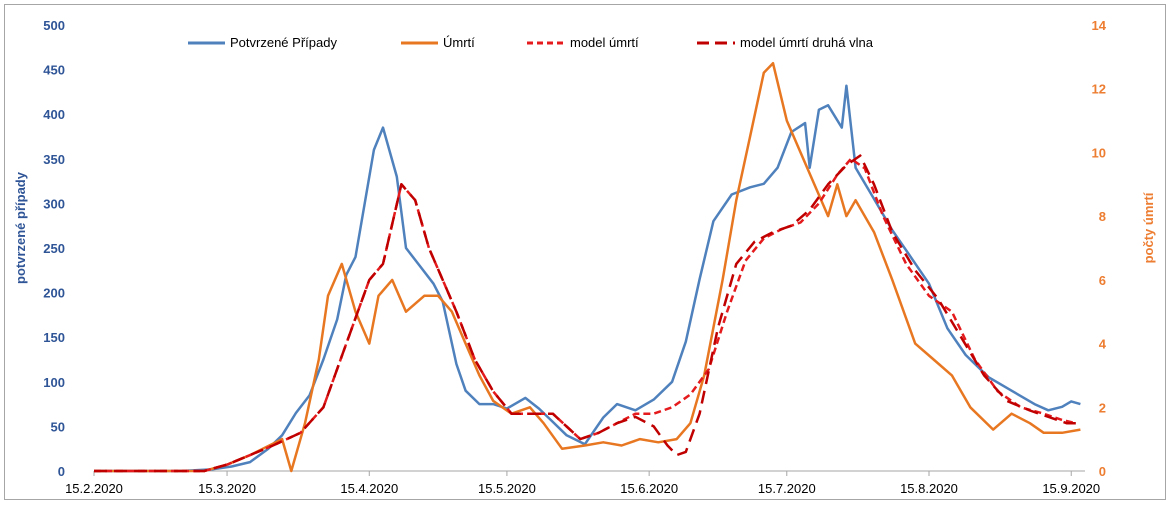  Describe the element at coordinates (61, 471) in the screenshot. I see `left-y-tick-label: 0` at that location.